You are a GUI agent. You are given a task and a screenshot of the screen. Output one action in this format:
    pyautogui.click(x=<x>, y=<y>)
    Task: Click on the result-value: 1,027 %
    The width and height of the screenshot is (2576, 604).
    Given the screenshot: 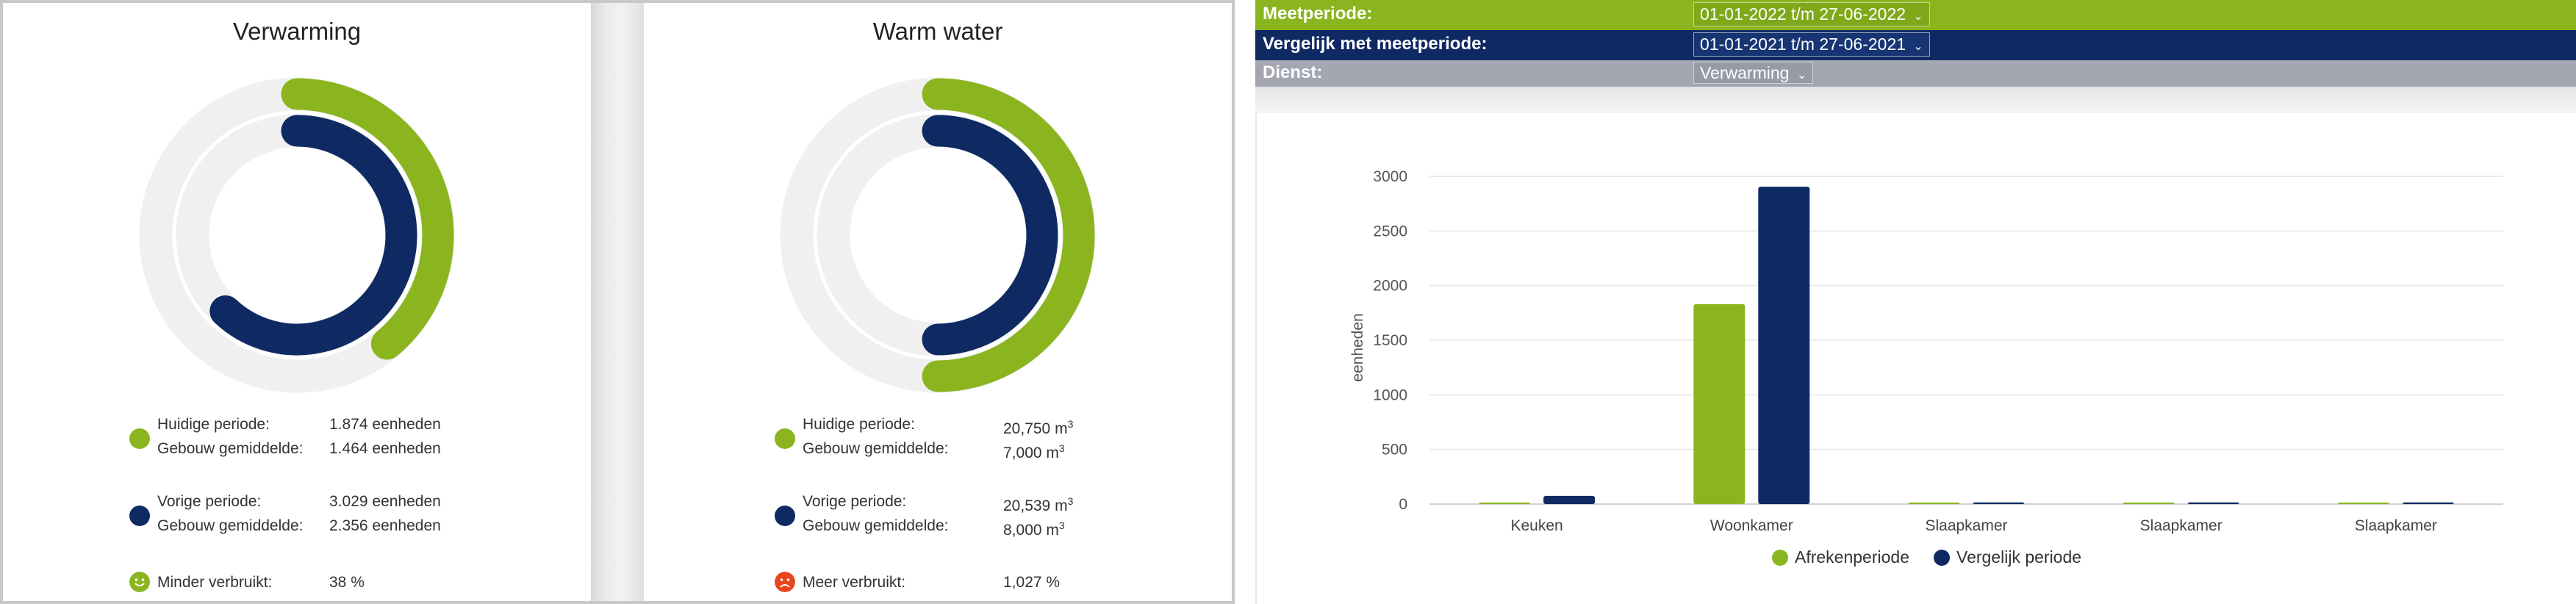 What is the action you would take?
    pyautogui.click(x=1032, y=582)
    